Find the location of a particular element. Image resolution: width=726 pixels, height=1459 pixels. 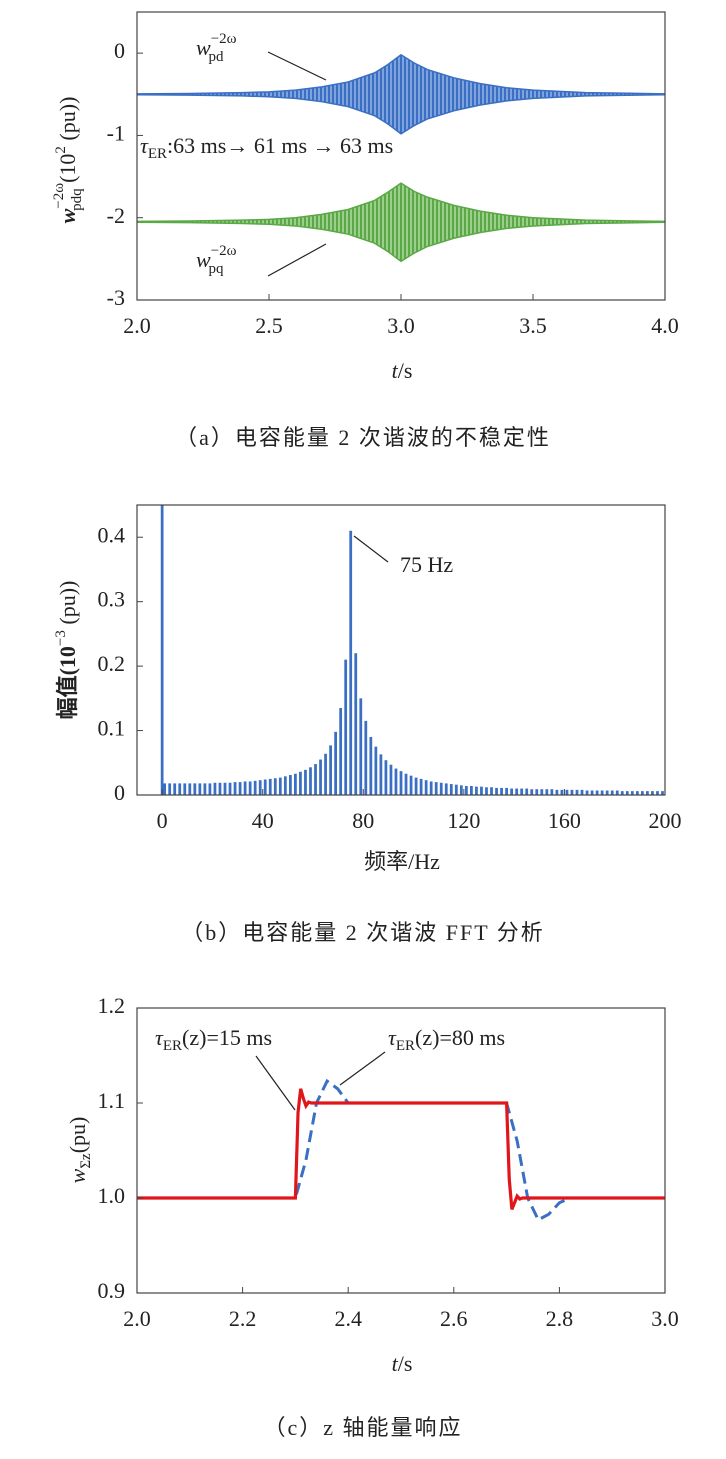

x-tick-label: 0 is located at coordinates (162, 820).